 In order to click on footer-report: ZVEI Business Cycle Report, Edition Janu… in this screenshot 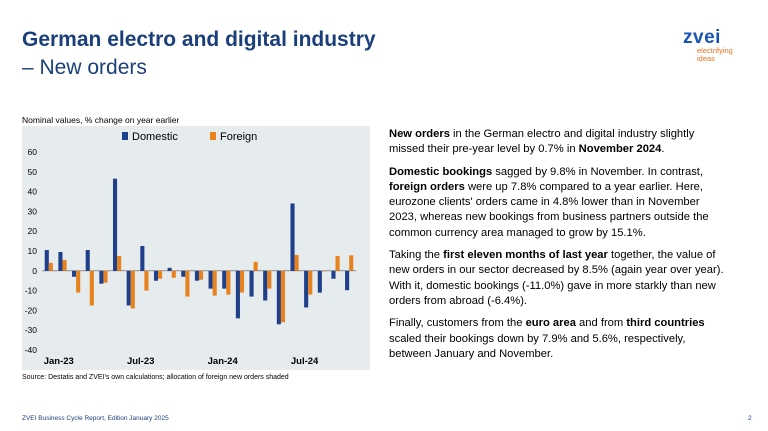, I will do `click(95, 418)`.